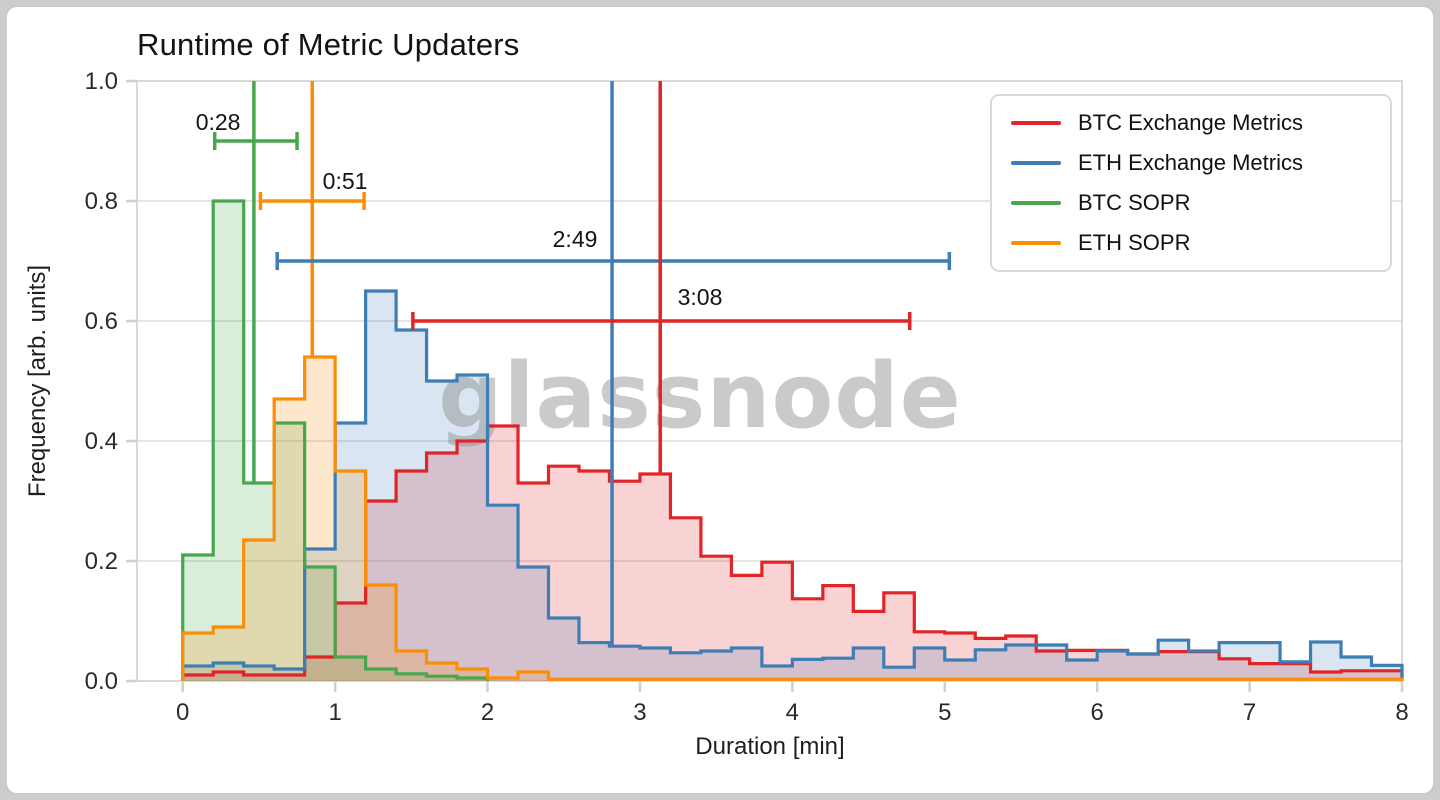  Describe the element at coordinates (1249, 712) in the screenshot. I see `x-tick-label: 7` at that location.